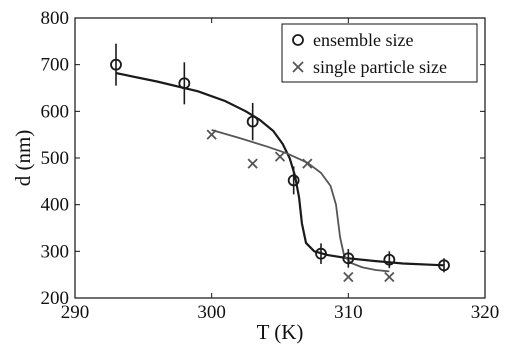 The width and height of the screenshot is (516, 345). I want to click on x-tick-label: 310, so click(348, 312).